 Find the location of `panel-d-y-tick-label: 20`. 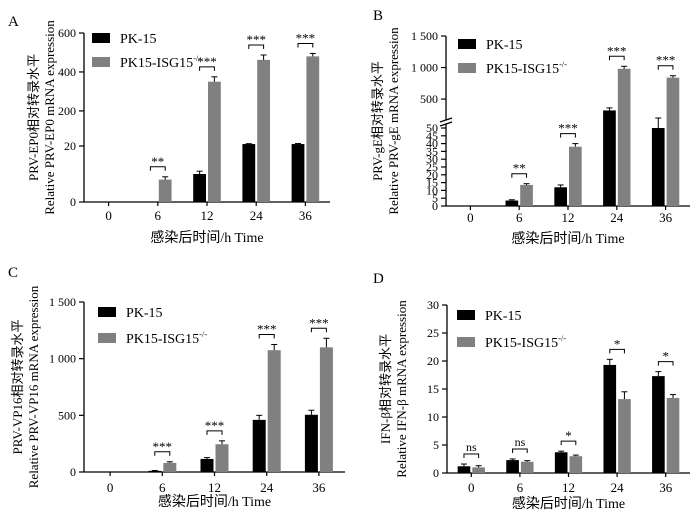

panel-d-y-tick-label: 20 is located at coordinates (433, 361).